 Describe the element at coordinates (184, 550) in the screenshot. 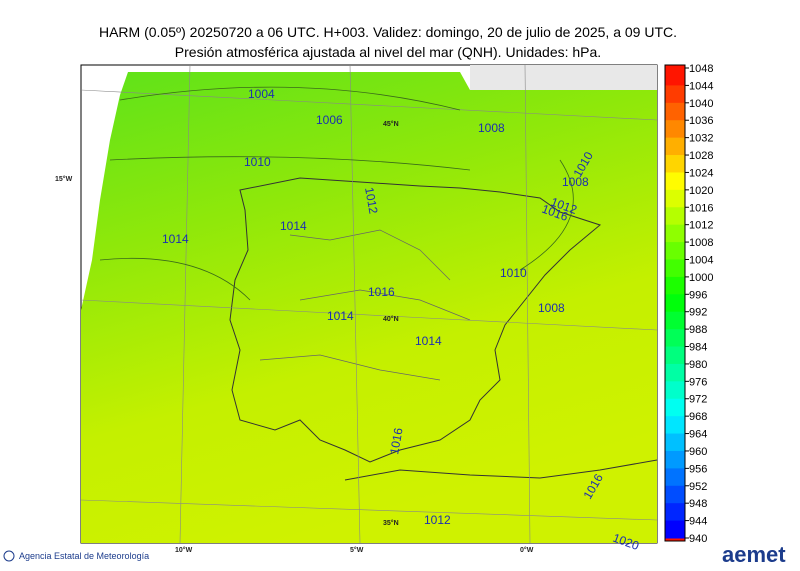

I see `graticule-label: 10°W` at that location.